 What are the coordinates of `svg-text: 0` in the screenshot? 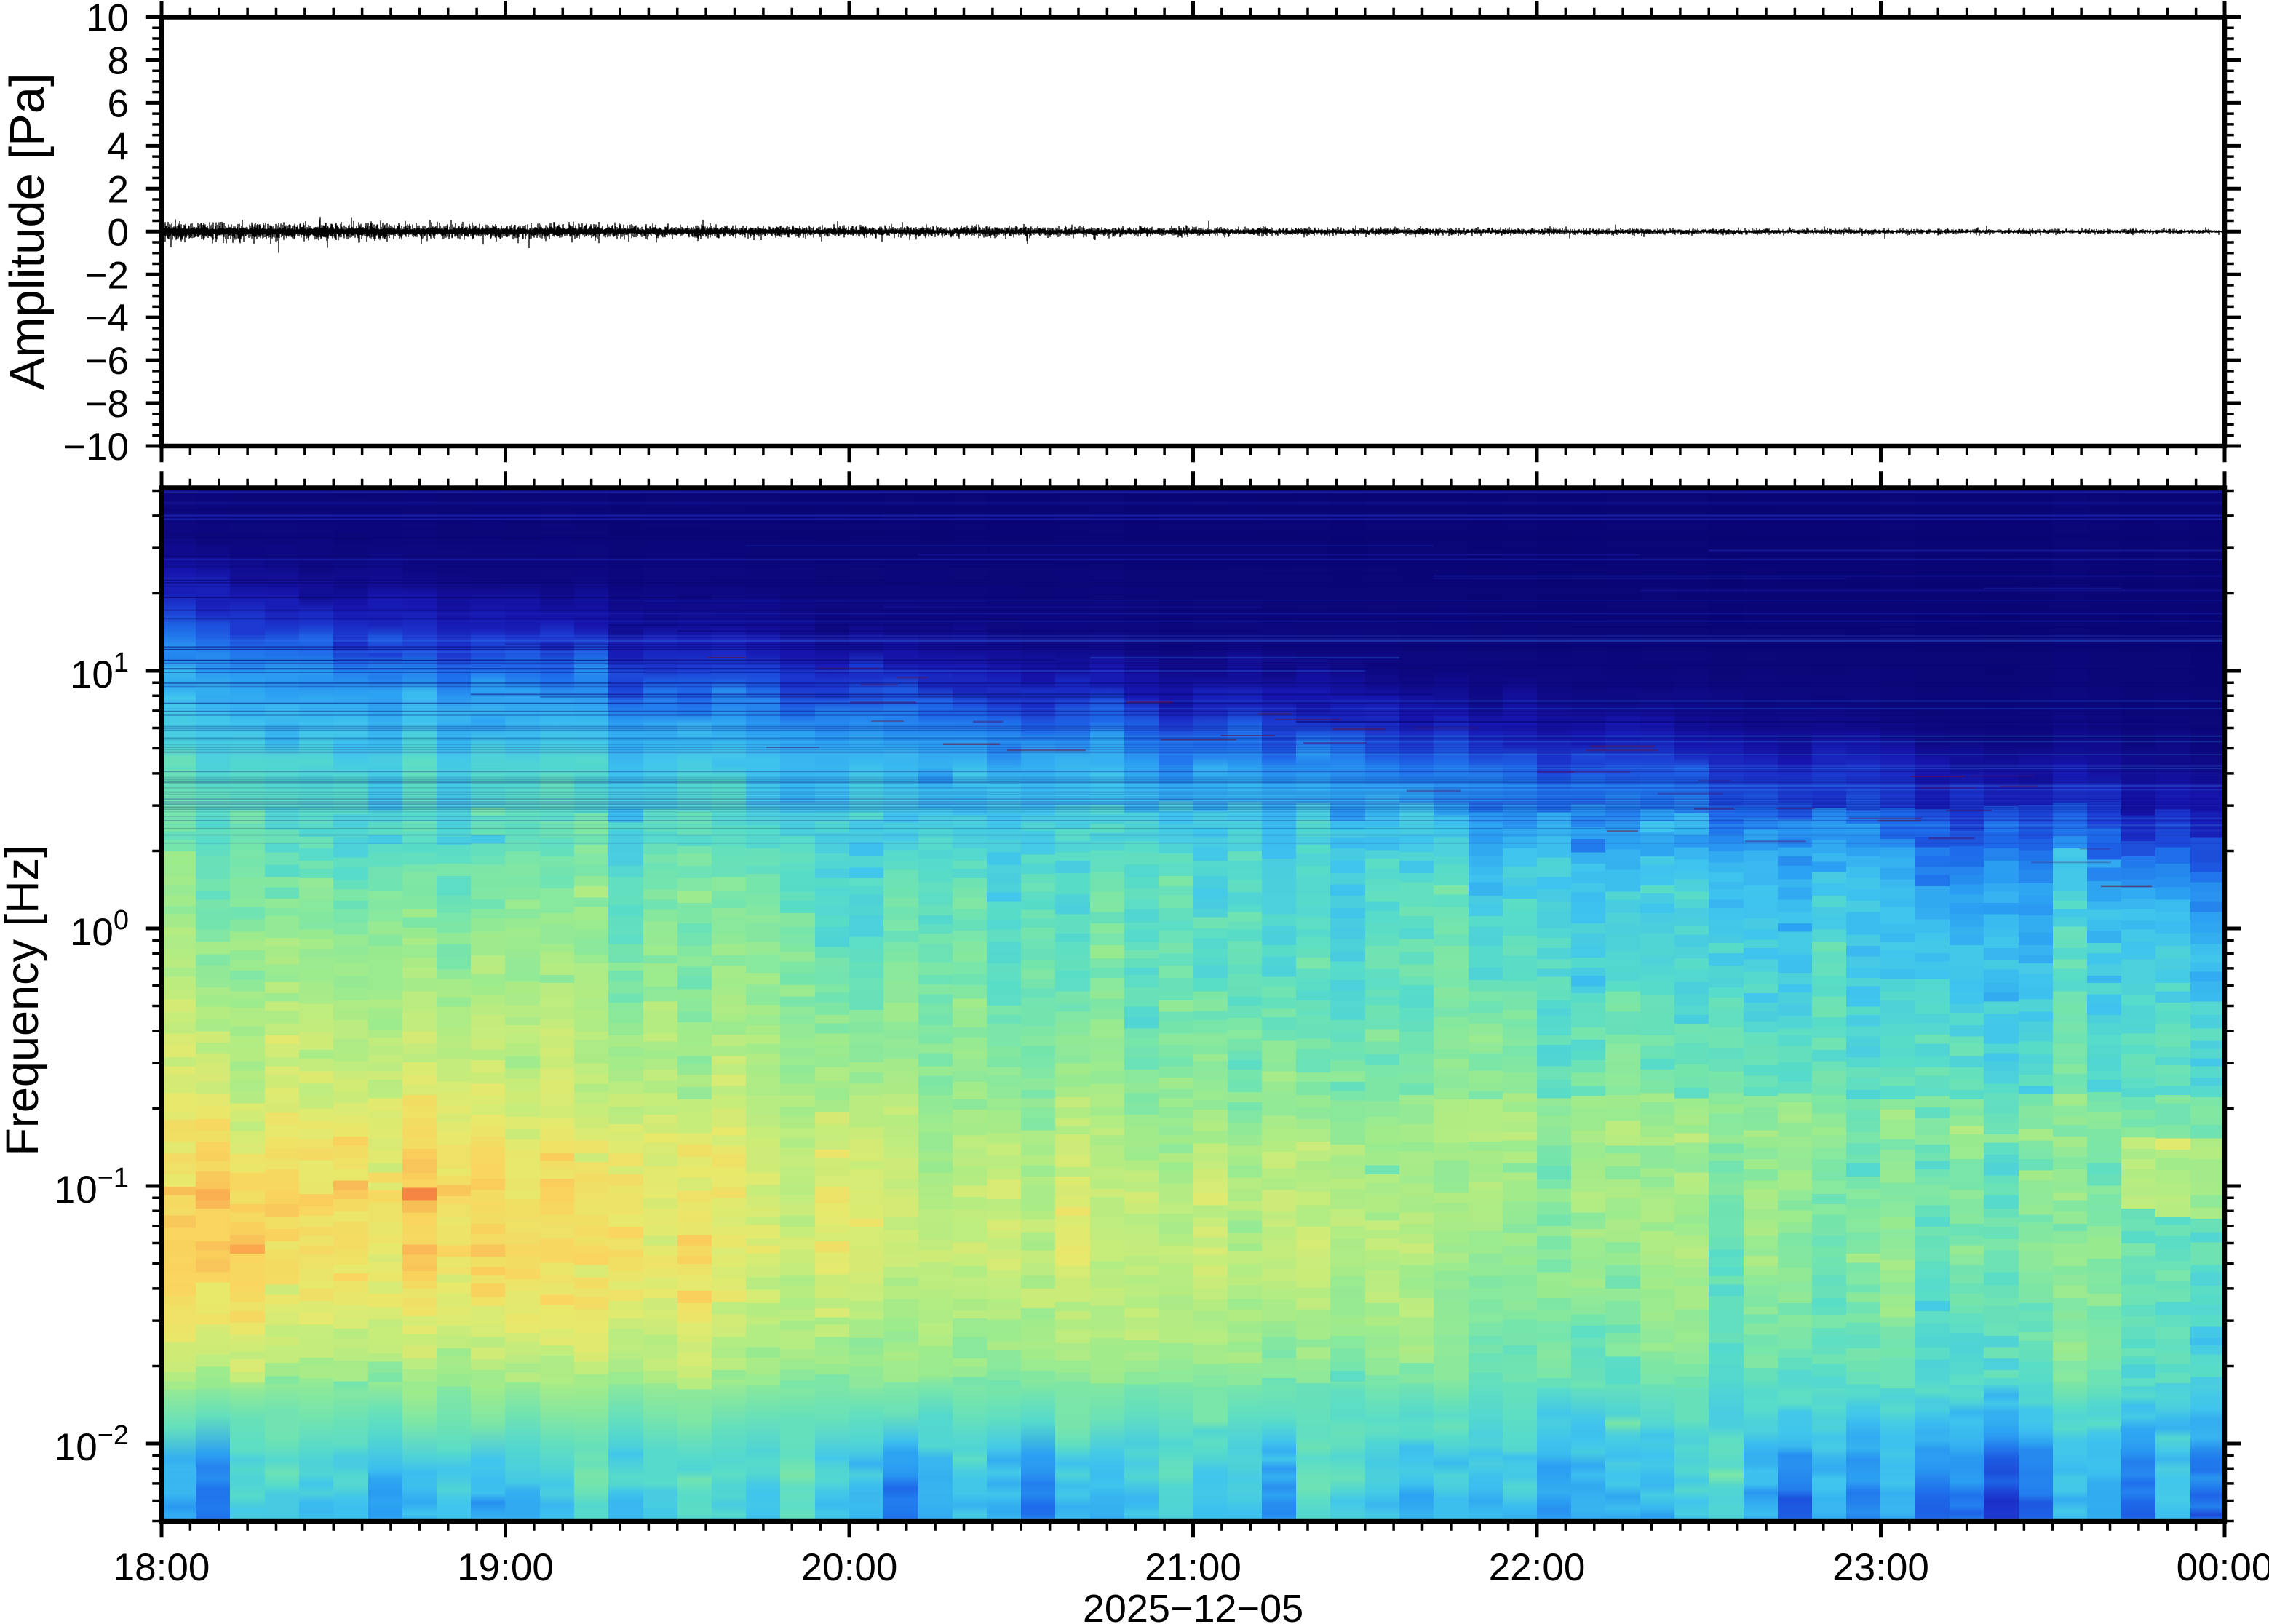 It's located at (119, 232).